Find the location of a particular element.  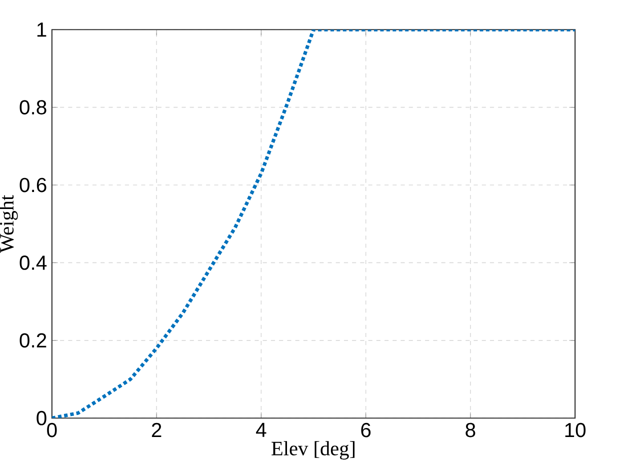

y-tick-label: 0 is located at coordinates (41, 418).